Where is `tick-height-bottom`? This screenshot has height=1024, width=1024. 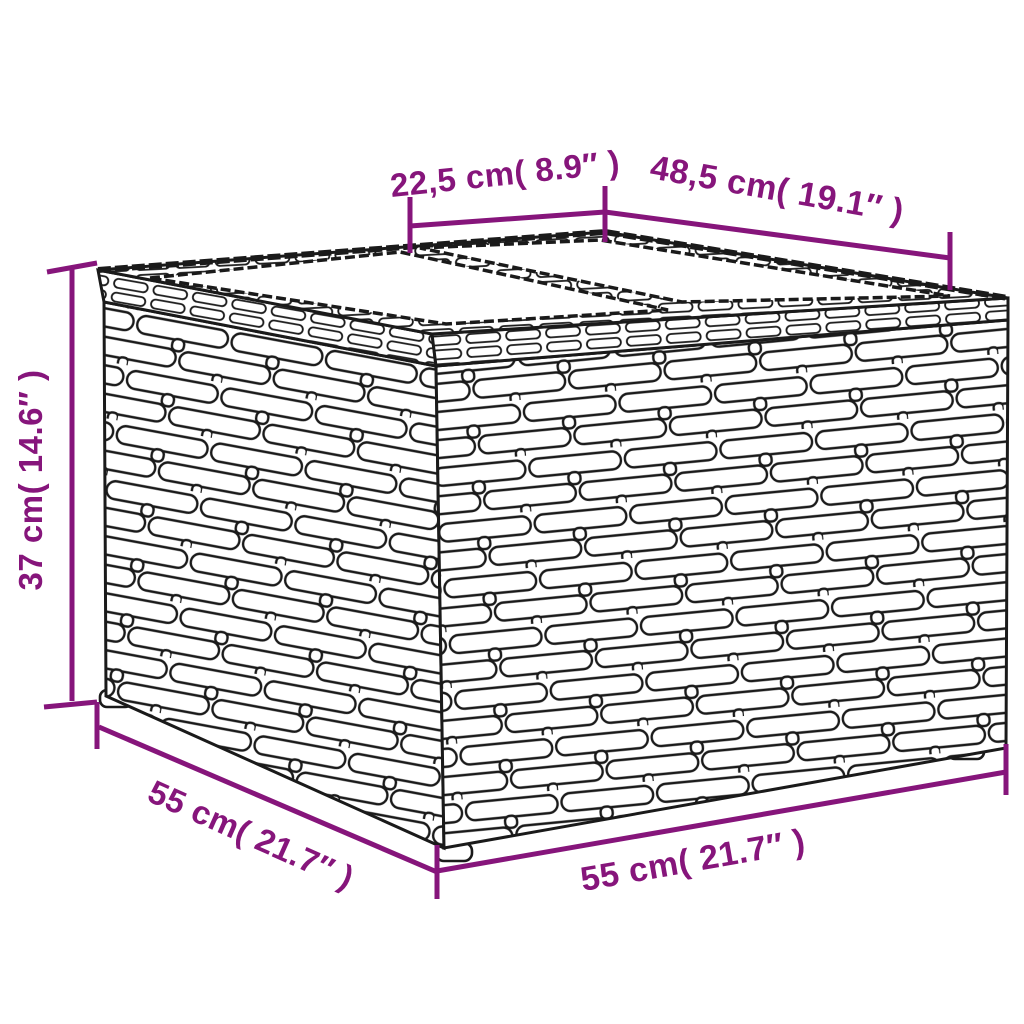
tick-height-bottom is located at coordinates (70, 704).